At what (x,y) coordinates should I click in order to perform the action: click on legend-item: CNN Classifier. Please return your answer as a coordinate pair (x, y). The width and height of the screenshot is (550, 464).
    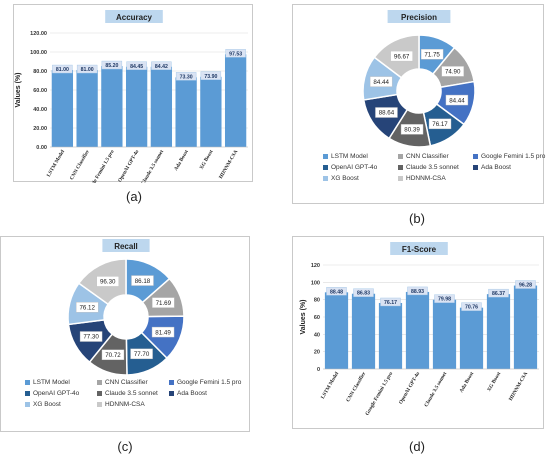
    Looking at the image, I should click on (423, 156).